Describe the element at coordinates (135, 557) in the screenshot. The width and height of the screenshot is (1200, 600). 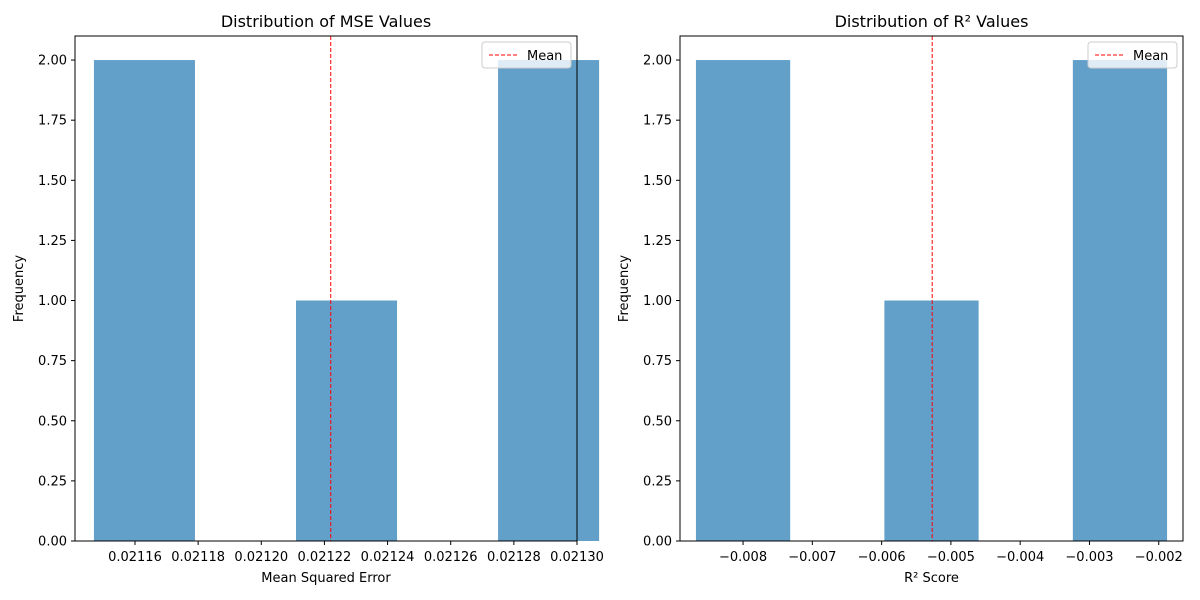
I see `mse-x-tick-label-0: 0.02116` at that location.